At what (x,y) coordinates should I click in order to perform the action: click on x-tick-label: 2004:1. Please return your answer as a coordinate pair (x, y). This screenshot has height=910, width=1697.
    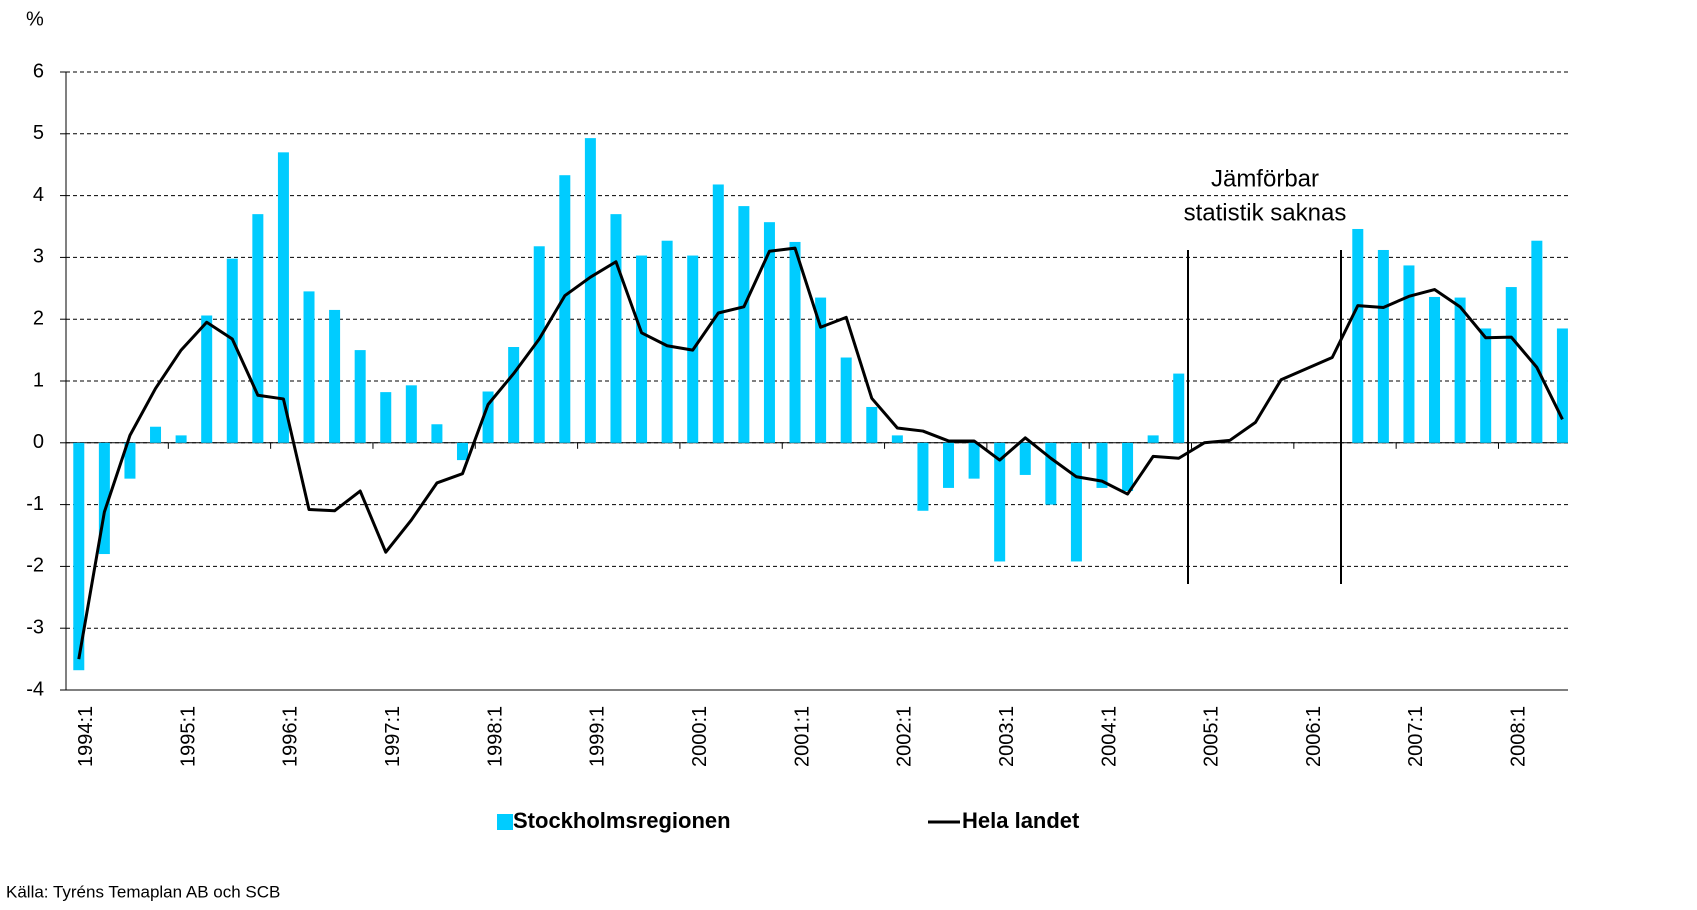
    Looking at the image, I should click on (1109, 736).